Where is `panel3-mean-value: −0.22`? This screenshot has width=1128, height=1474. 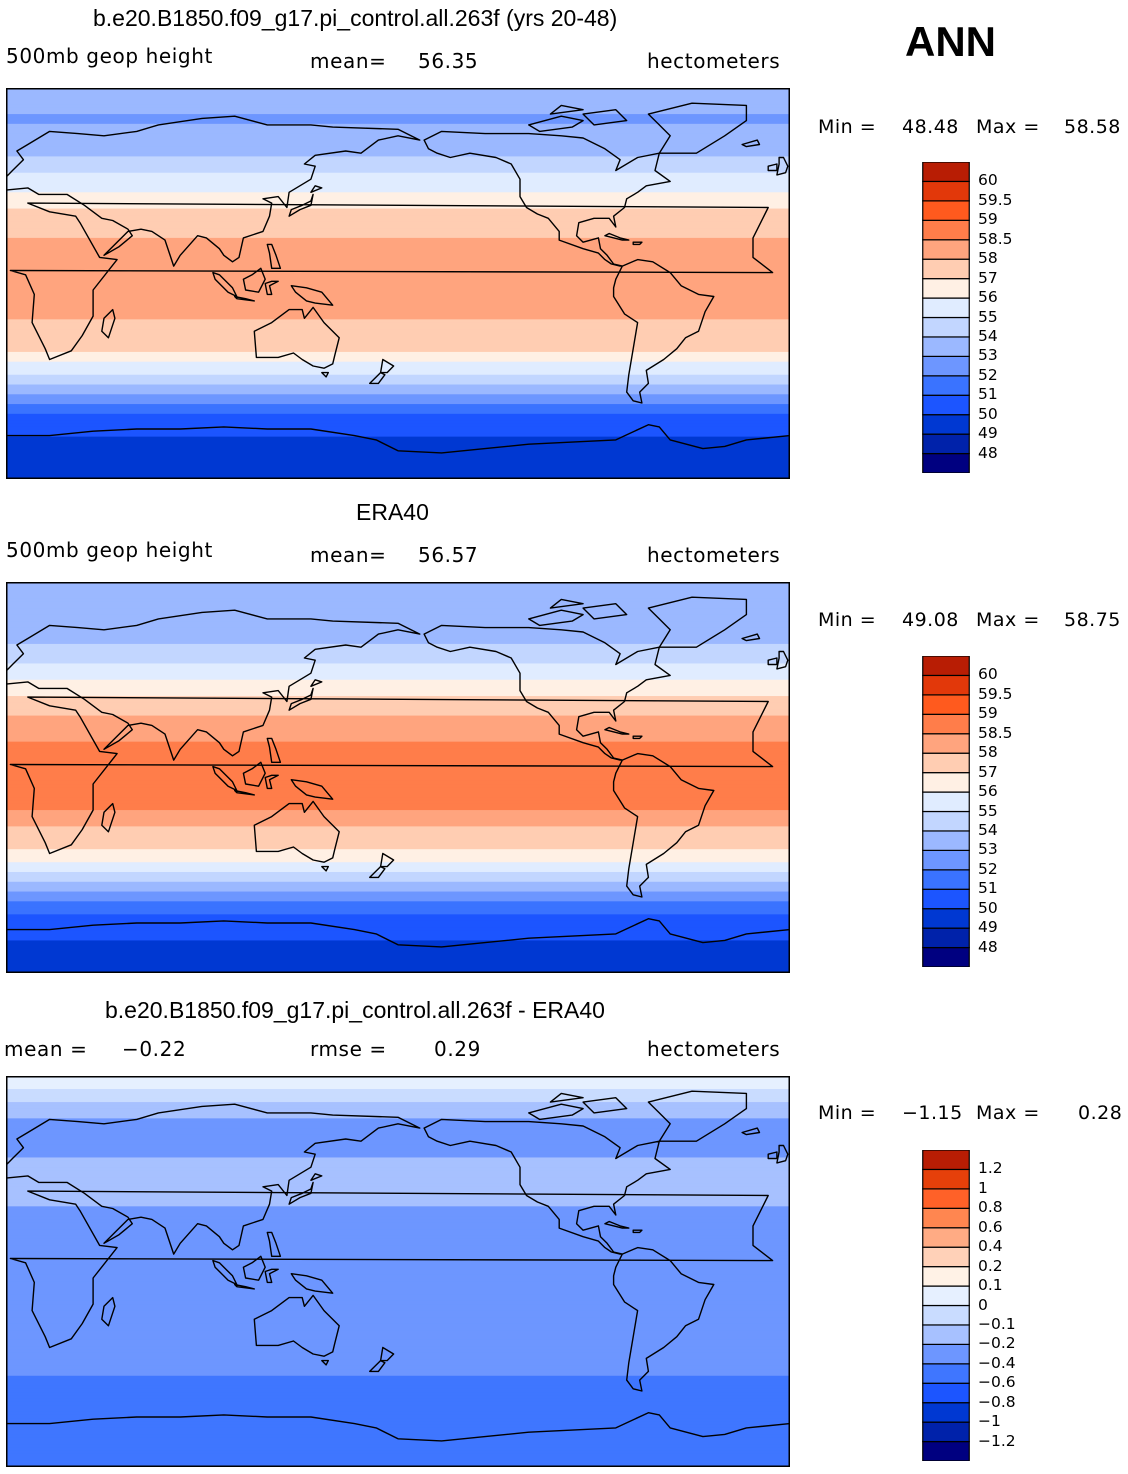 panel3-mean-value: −0.22 is located at coordinates (154, 1049).